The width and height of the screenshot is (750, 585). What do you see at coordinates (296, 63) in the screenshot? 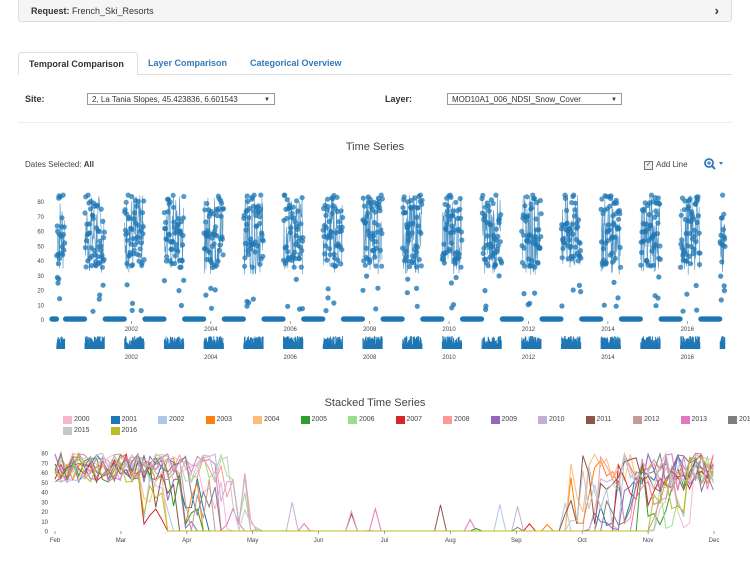
I see `tab-categorical-overview: Categorical Overview` at bounding box center [296, 63].